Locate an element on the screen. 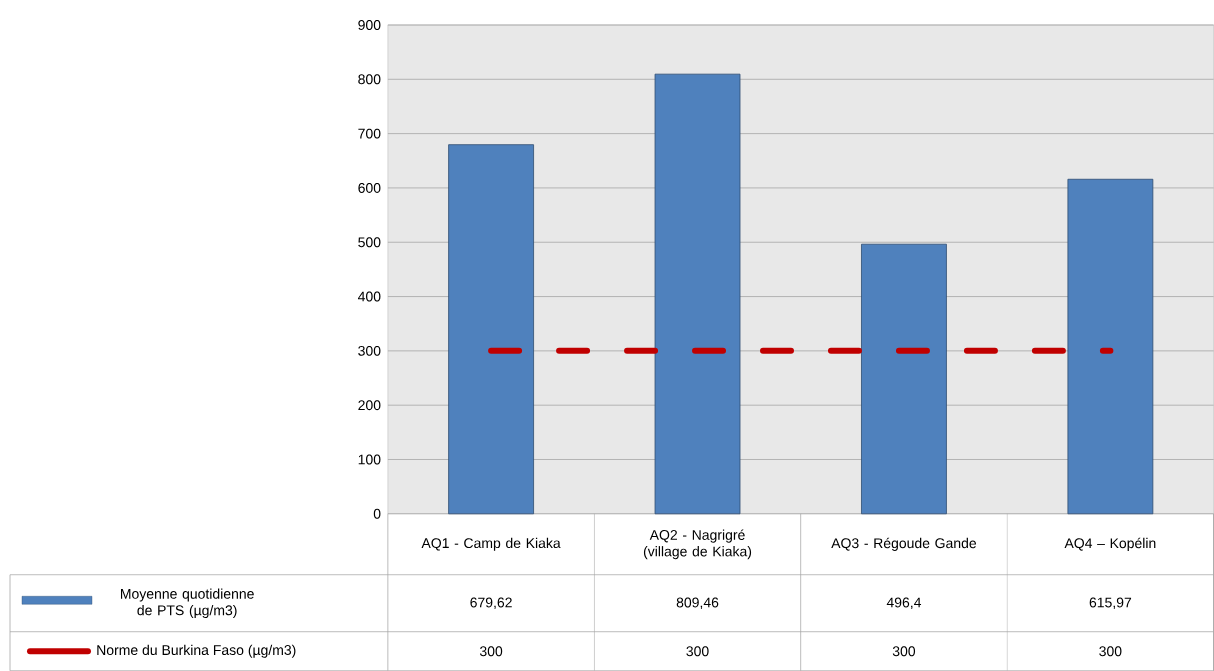 This screenshot has width=1214, height=671. y-tick-label: 800 is located at coordinates (369, 79).